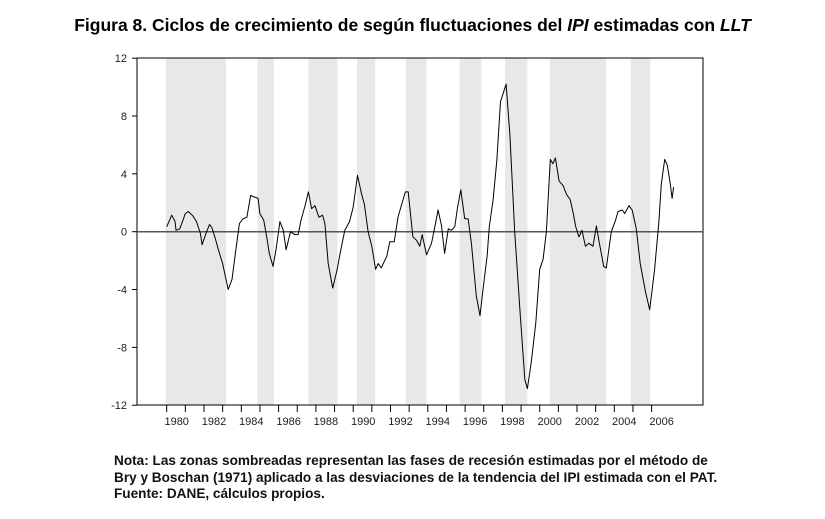  What do you see at coordinates (624, 422) in the screenshot?
I see `x-tick-label: 2004` at bounding box center [624, 422].